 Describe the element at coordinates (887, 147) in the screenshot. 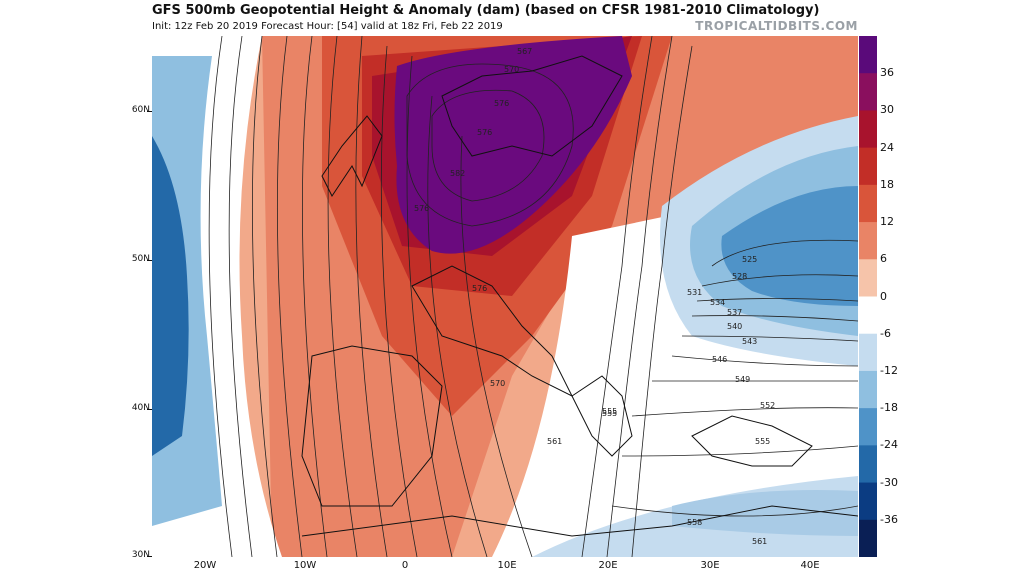

I see `colorbar-label: 24` at that location.